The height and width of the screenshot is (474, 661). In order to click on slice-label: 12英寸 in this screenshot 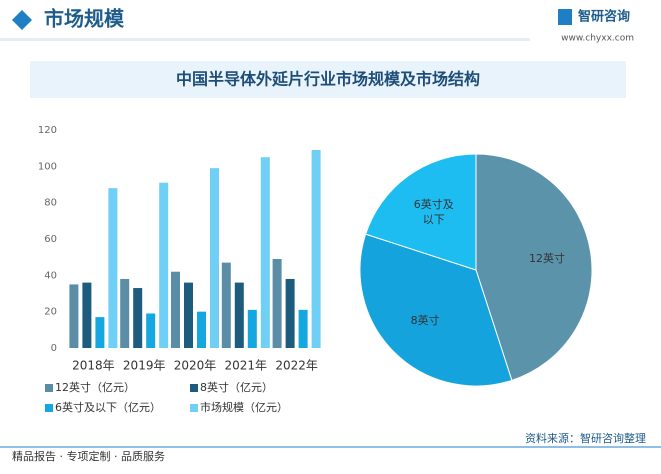, I will do `click(547, 259)`.